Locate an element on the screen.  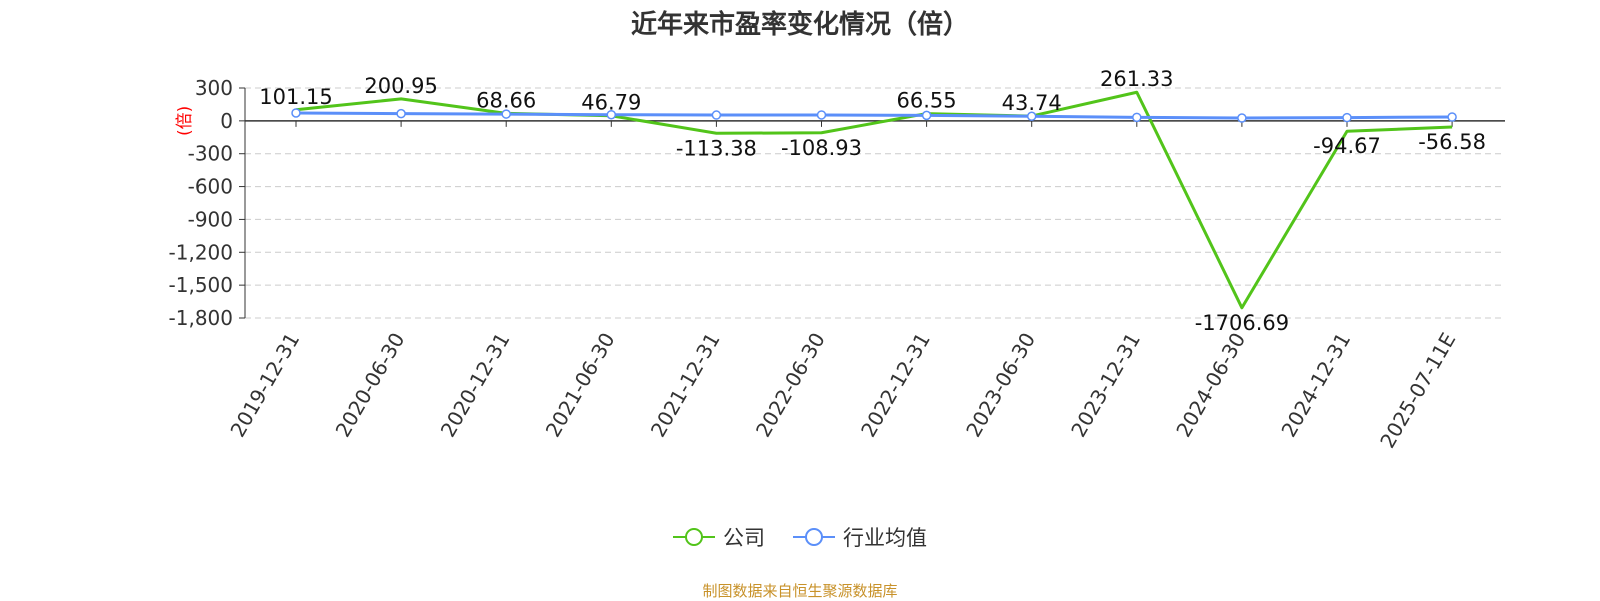
x-tick-label: 2024-06-30 is located at coordinates (1210, 385).